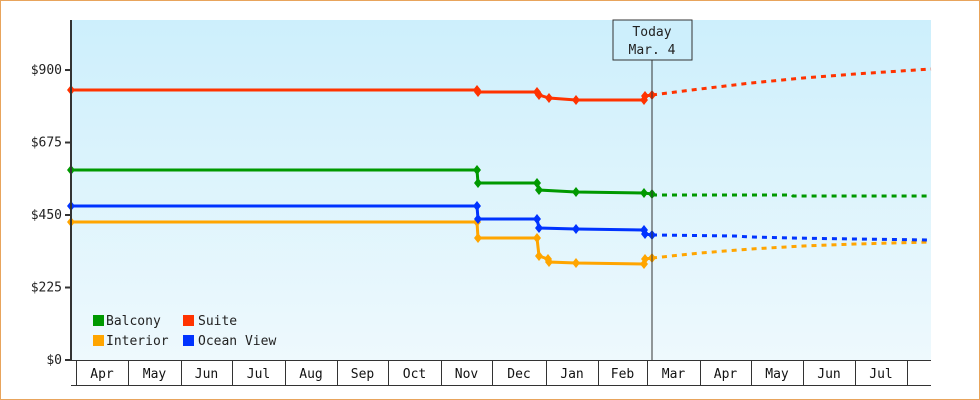 This screenshot has width=980, height=400. What do you see at coordinates (571, 374) in the screenshot?
I see `month-label: Jan` at bounding box center [571, 374].